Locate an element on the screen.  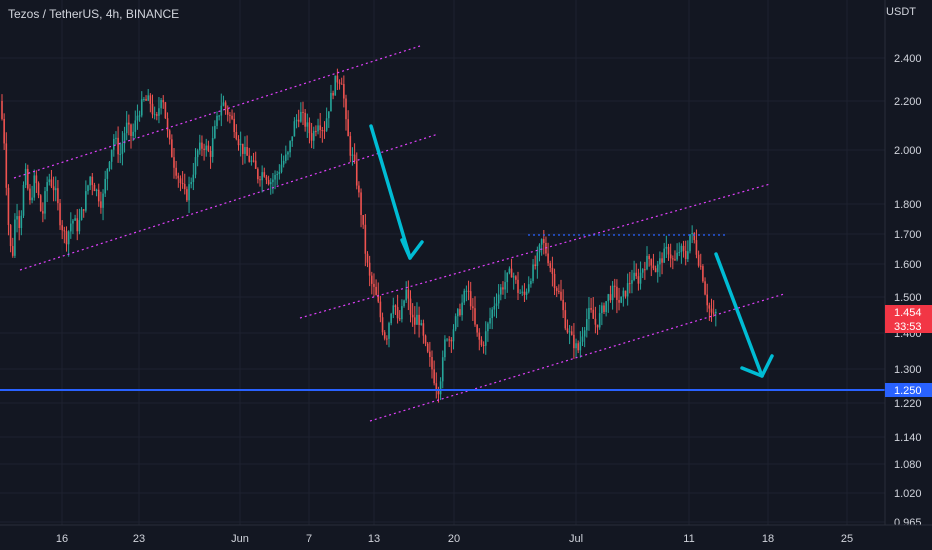
time-axis: 16 23 Jun 7 13 20 Jul 11 18 25 is located at coordinates (466, 537).